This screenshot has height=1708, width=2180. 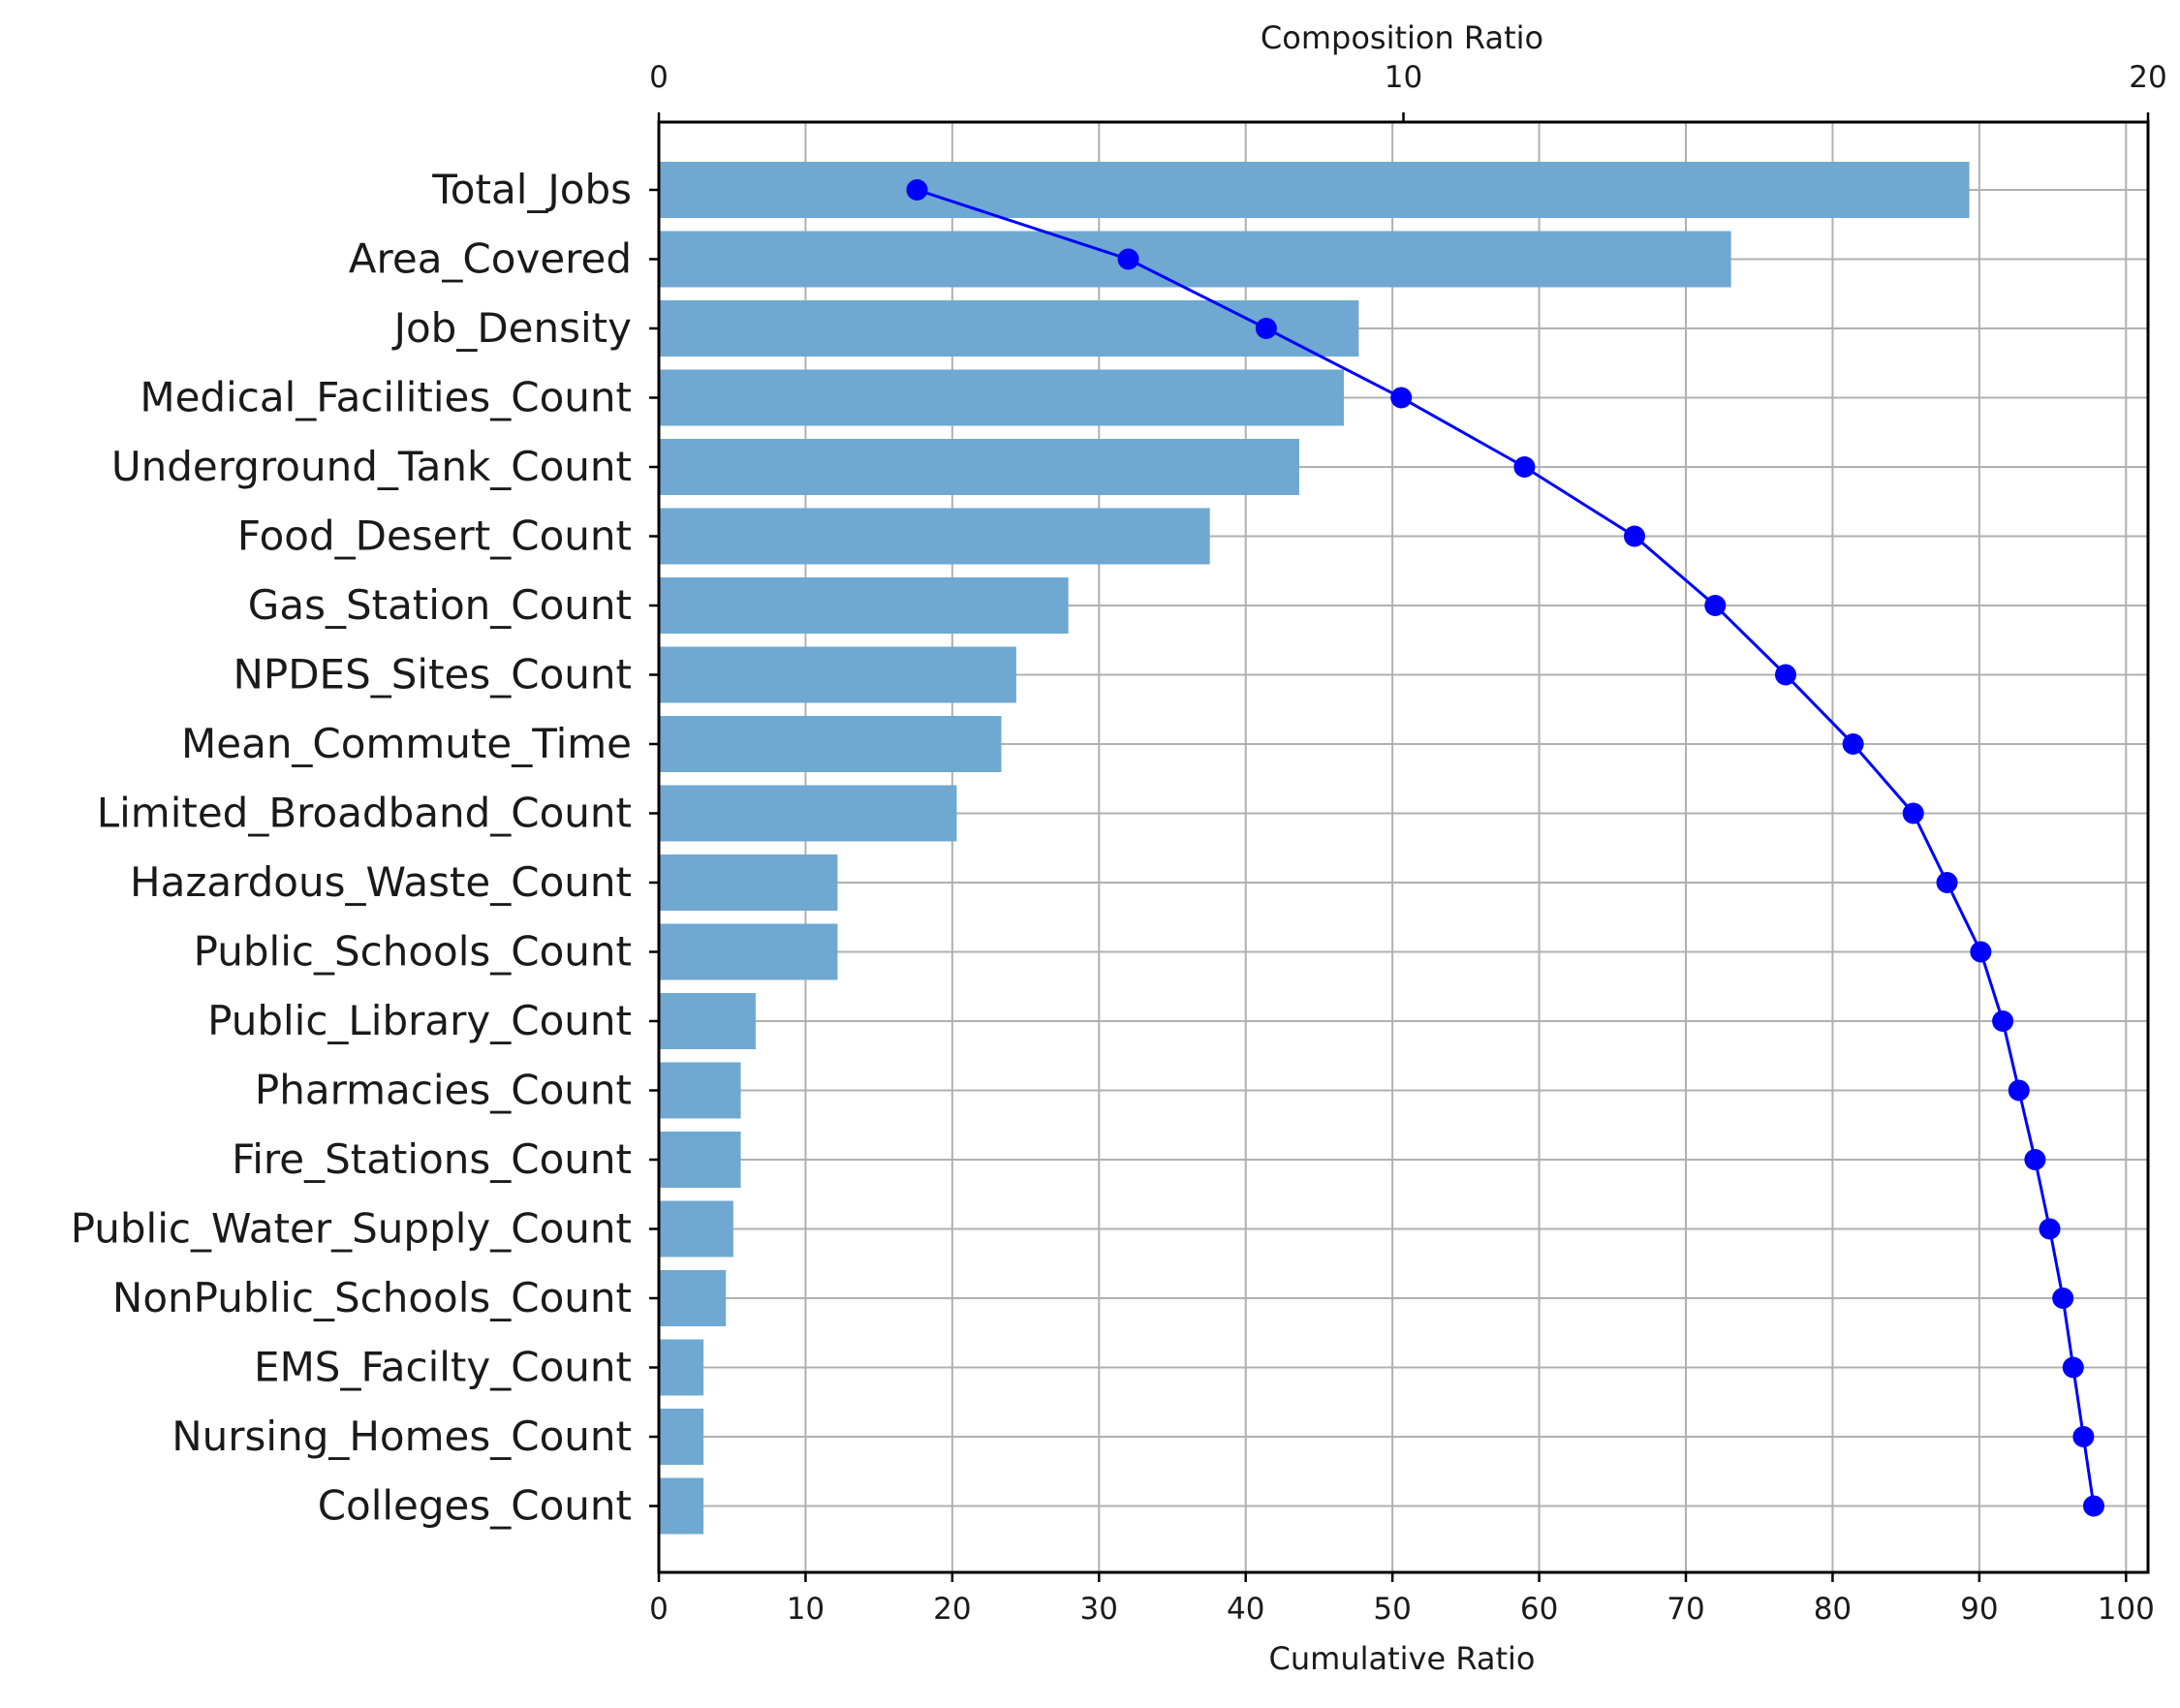 I want to click on top-tick-label: 10, so click(x=1403, y=77).